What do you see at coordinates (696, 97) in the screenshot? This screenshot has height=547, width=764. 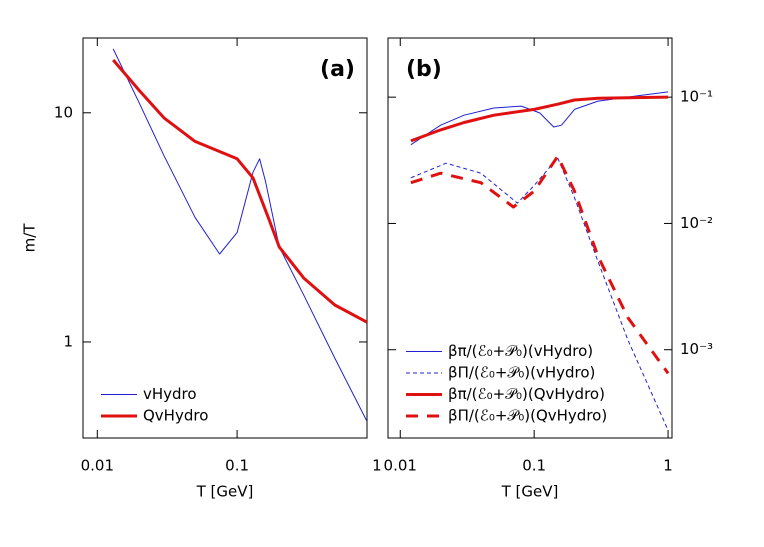 I see `y-tick-label: 10⁻¹` at bounding box center [696, 97].